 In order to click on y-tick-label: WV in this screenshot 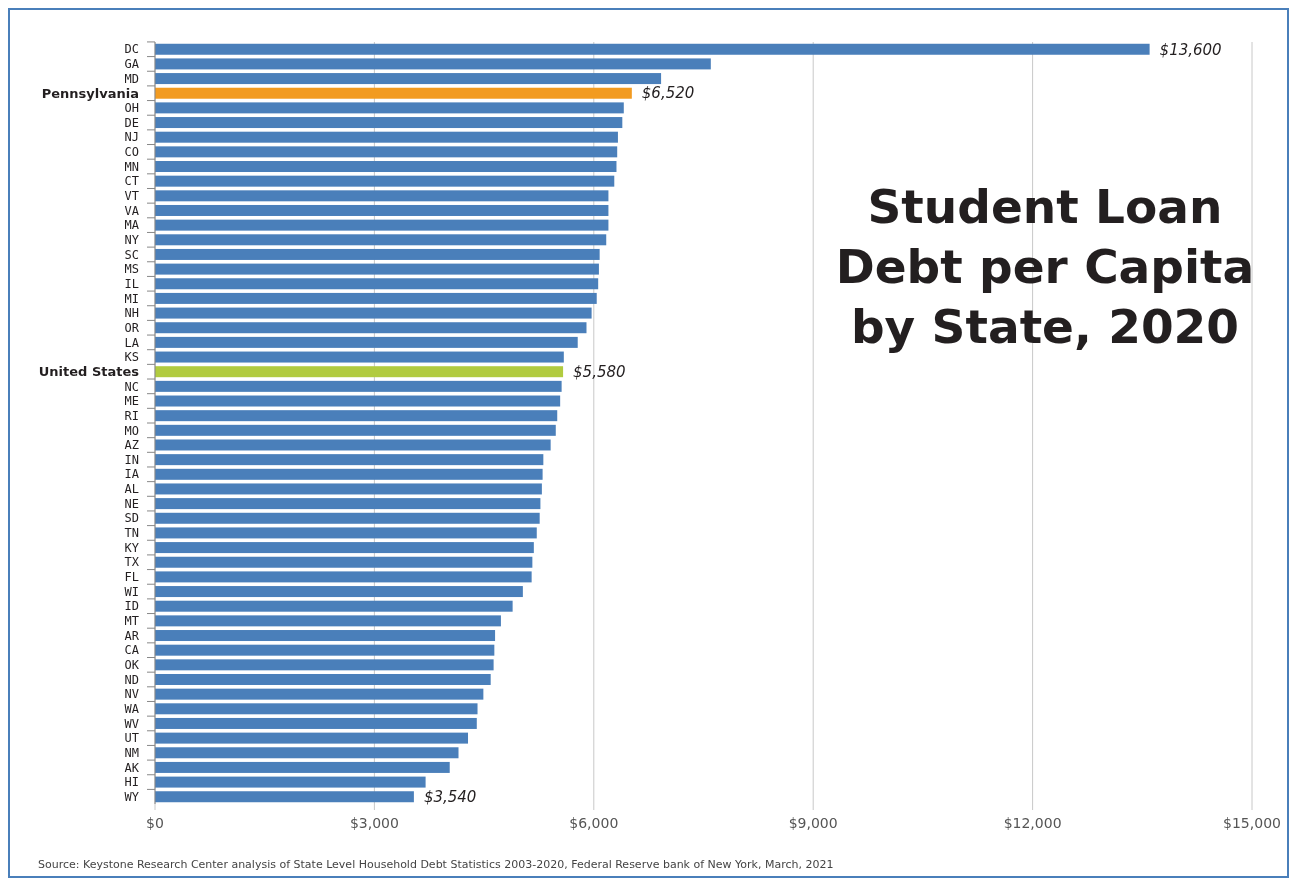, I will do `click(131, 723)`.